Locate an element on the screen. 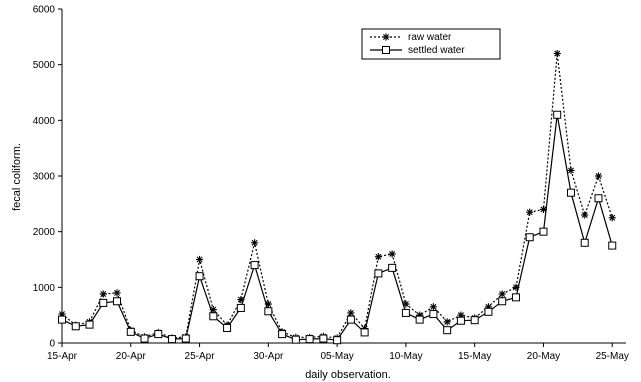 The height and width of the screenshot is (382, 641). x-tick-label: 25-Apr is located at coordinates (200, 356).